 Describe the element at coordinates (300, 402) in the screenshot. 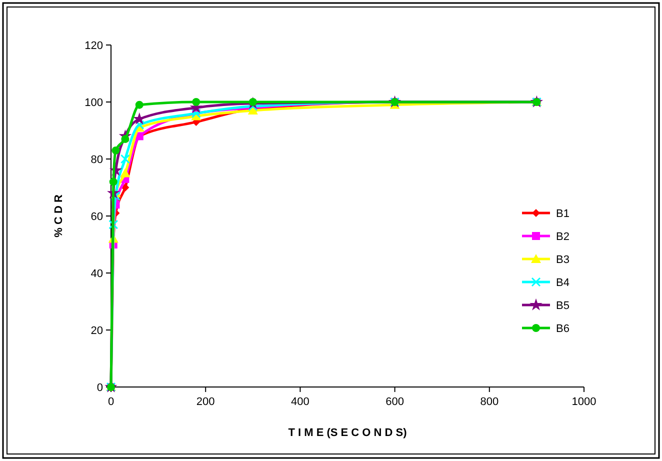

I see `x-tick-label: 400` at that location.